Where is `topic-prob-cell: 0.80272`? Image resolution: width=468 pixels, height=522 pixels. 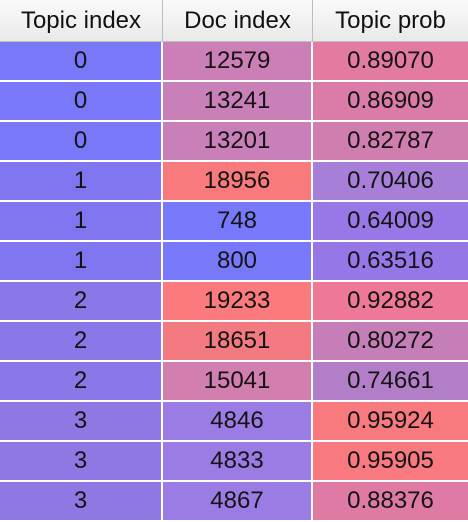
topic-prob-cell: 0.80272 is located at coordinates (390, 342).